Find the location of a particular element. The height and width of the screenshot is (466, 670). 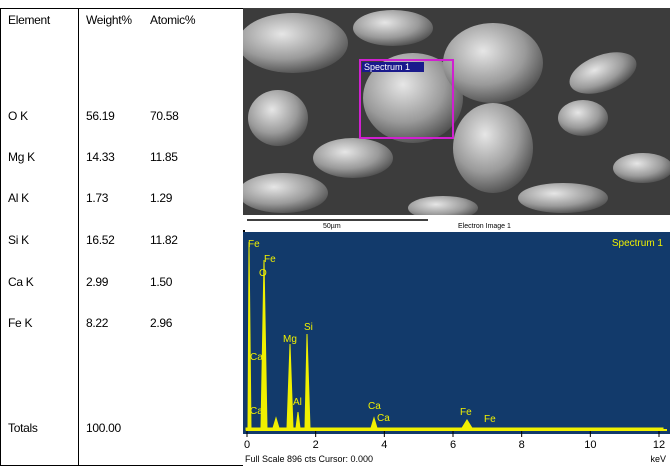

table-cell: 1.29 is located at coordinates (161, 198).